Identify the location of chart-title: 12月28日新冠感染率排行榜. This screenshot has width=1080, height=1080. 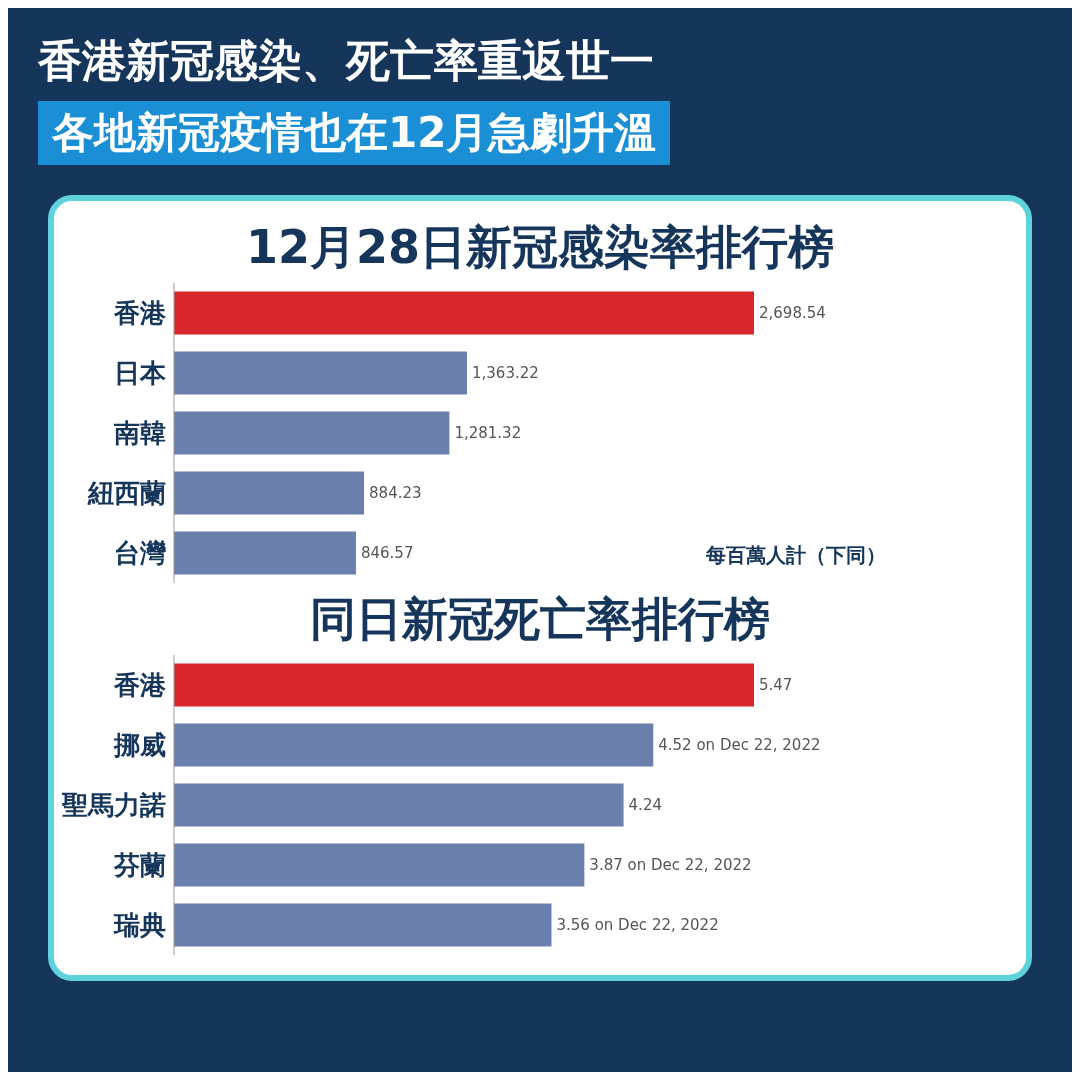
(540, 247).